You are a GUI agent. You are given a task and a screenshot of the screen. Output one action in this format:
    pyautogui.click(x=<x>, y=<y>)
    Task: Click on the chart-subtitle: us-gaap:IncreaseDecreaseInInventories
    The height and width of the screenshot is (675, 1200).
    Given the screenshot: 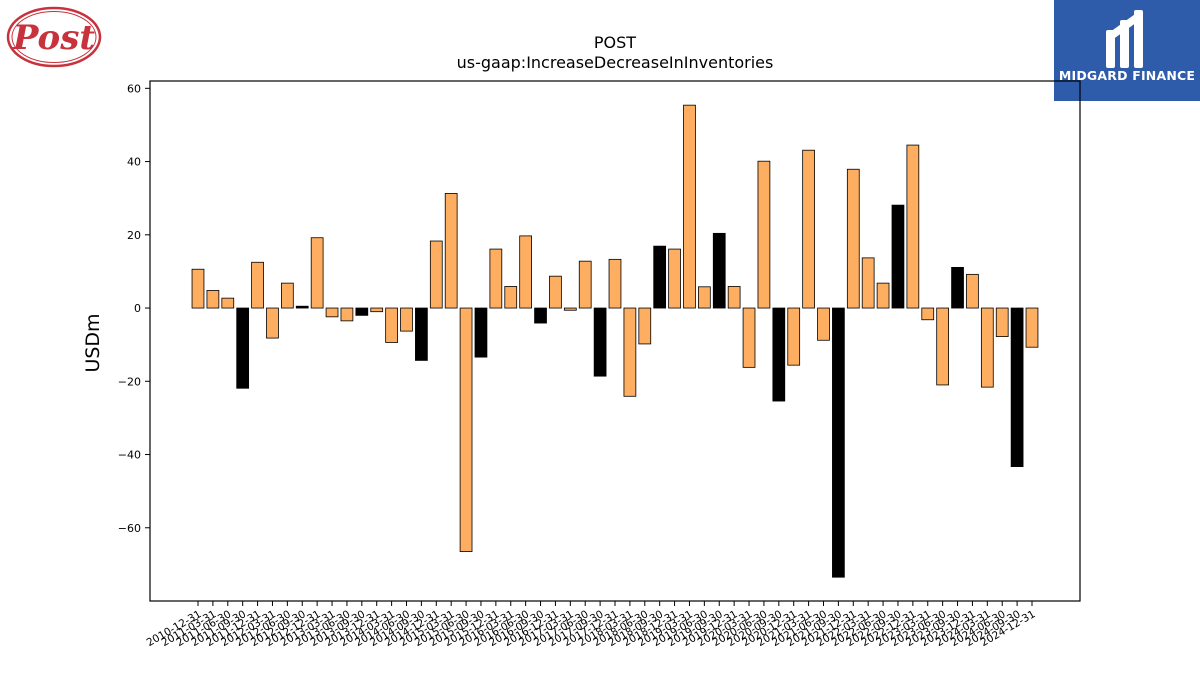 What is the action you would take?
    pyautogui.click(x=615, y=62)
    